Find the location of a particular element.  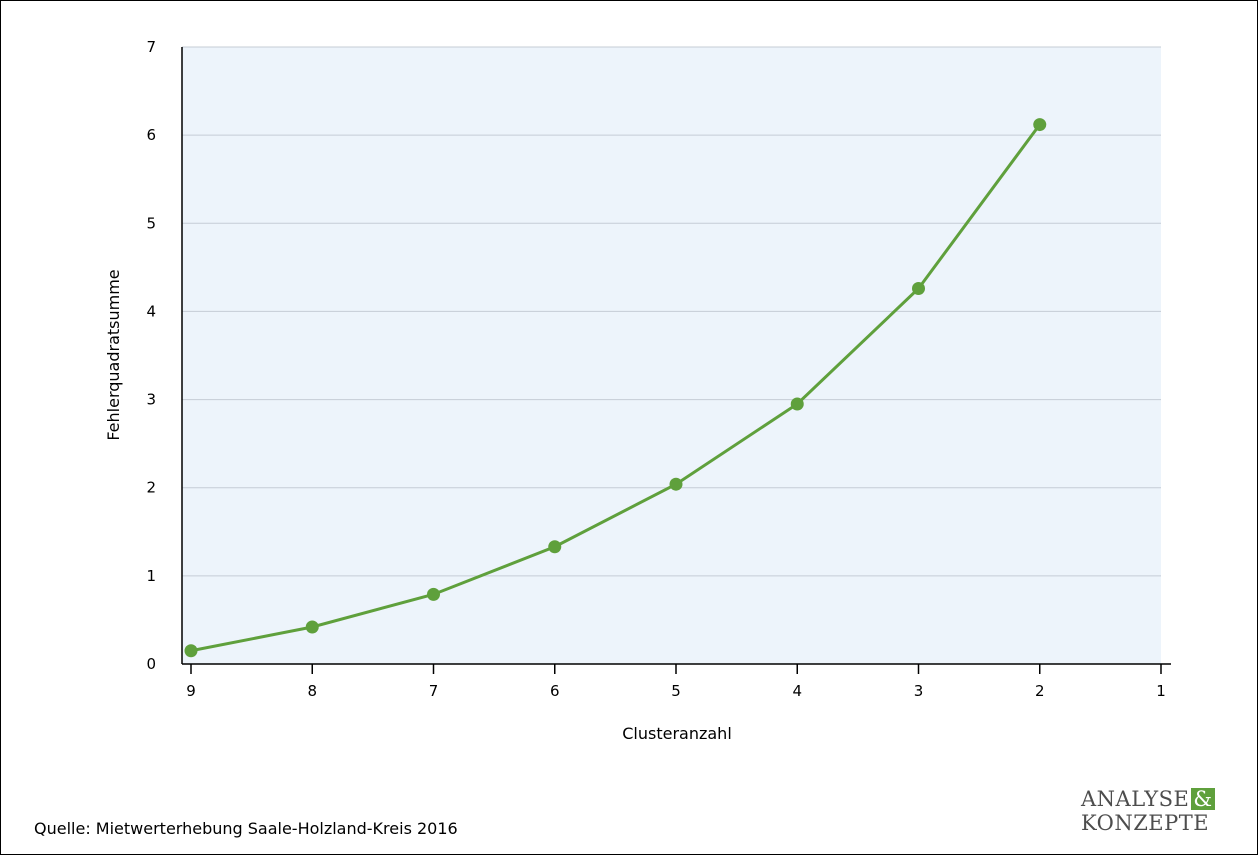

logo-line2: KONZEPTE is located at coordinates (1145, 823).